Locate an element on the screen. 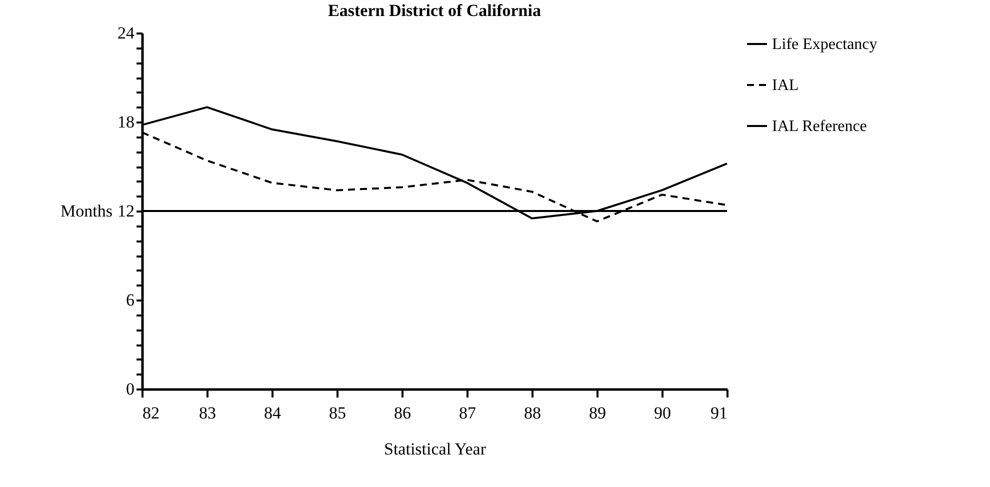  y-tick-label: 6 is located at coordinates (130, 300).